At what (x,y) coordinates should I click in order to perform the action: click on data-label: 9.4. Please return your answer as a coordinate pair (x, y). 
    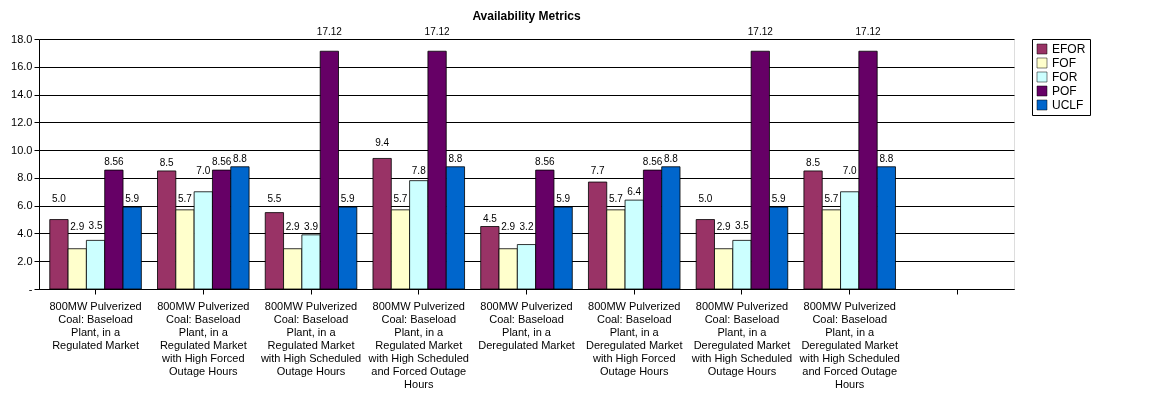
    Looking at the image, I should click on (382, 143).